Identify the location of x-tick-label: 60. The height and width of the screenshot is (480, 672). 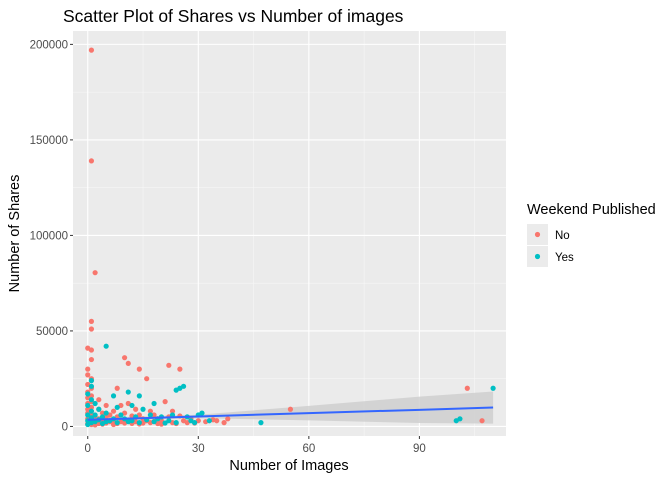
(308, 449).